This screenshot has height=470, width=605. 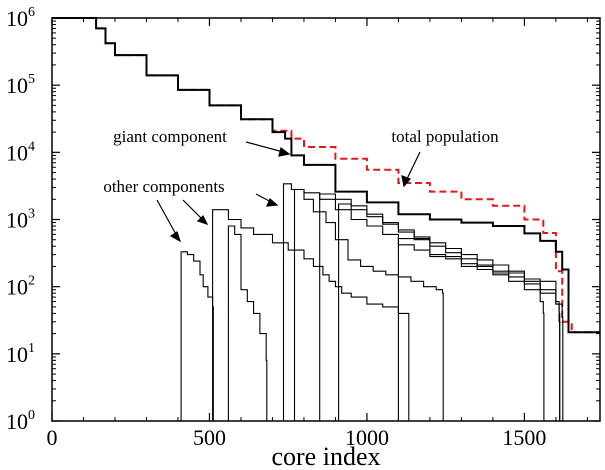 What do you see at coordinates (325, 456) in the screenshot?
I see `x-axis-title: core index` at bounding box center [325, 456].